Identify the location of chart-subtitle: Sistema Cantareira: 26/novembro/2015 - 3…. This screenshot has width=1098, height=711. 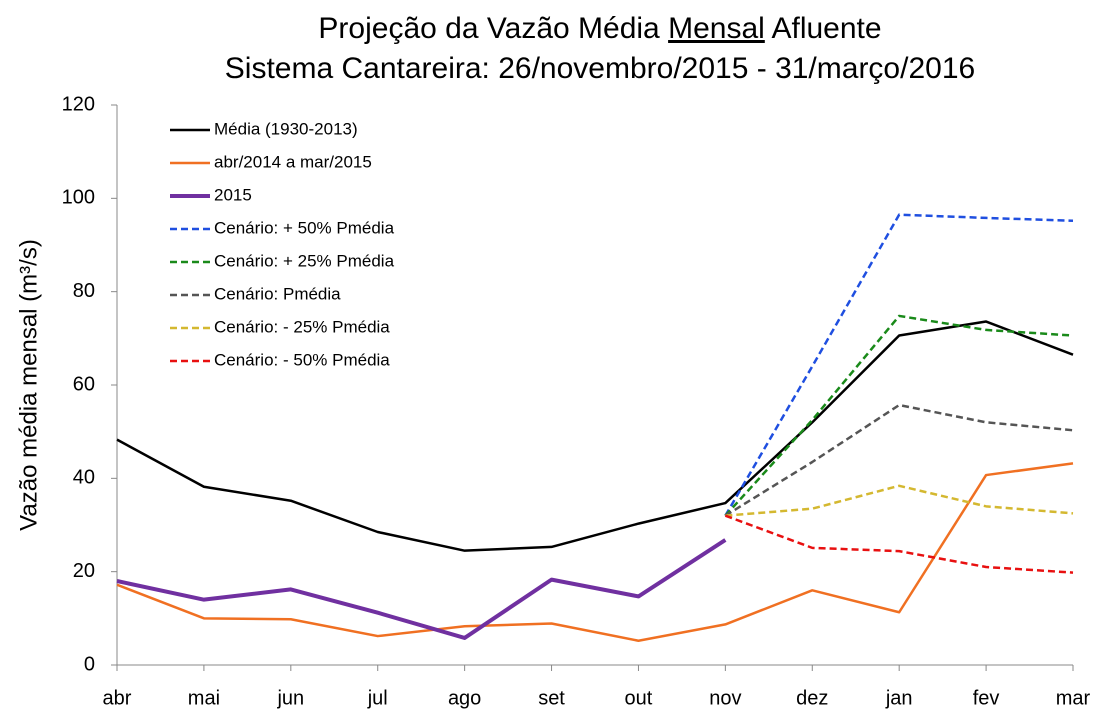
(600, 68).